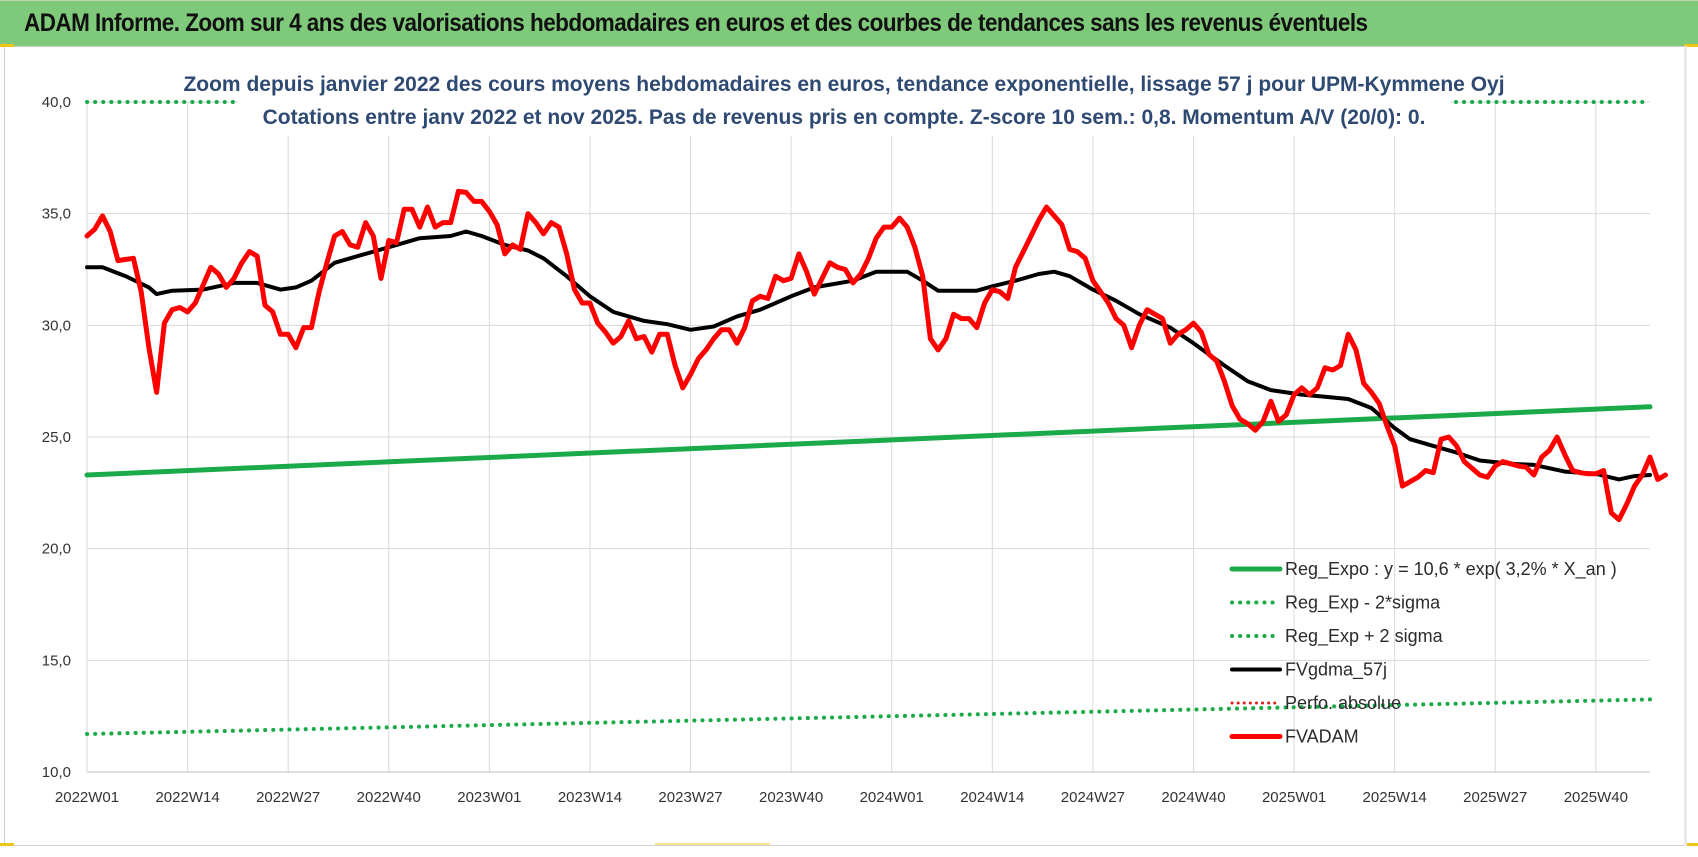  Describe the element at coordinates (1193, 797) in the screenshot. I see `x-tick-label: 2024W40` at that location.